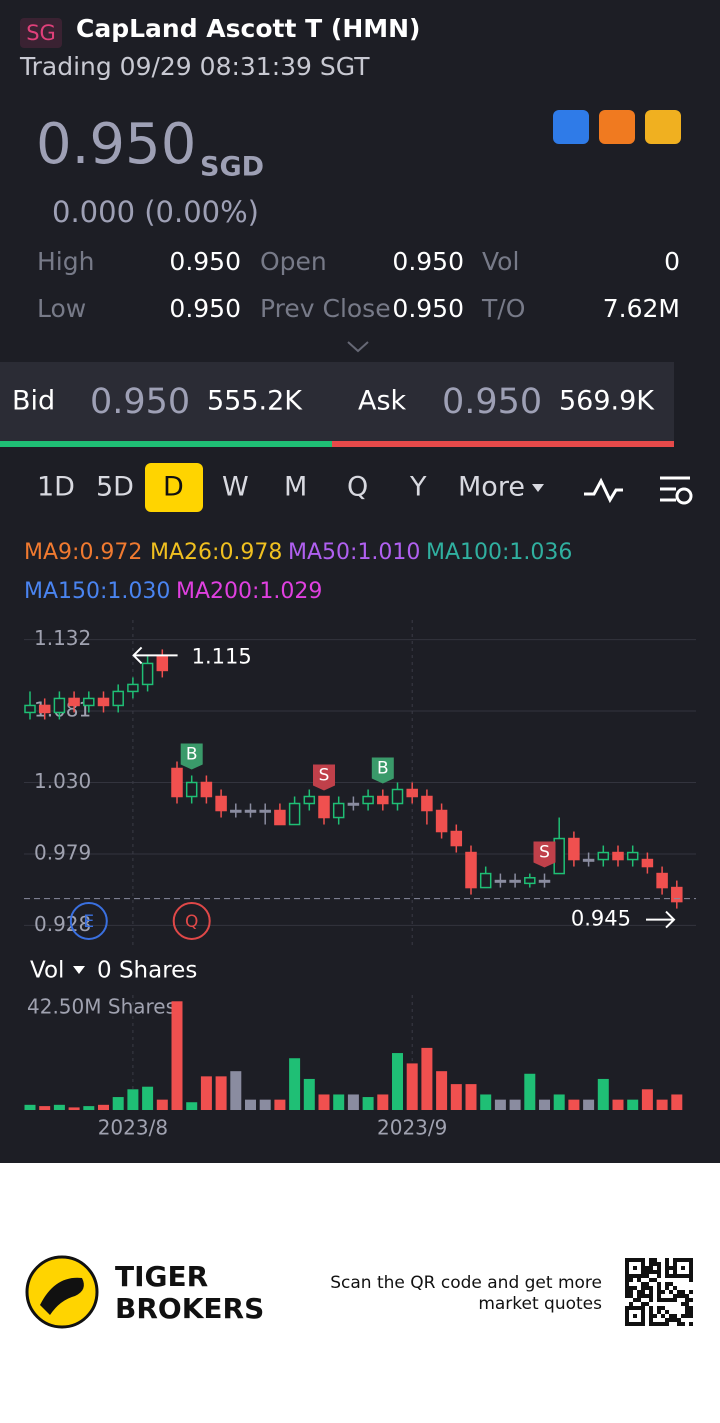 The width and height of the screenshot is (720, 1423). Describe the element at coordinates (222, 656) in the screenshot. I see `high-label: 1.115` at that location.